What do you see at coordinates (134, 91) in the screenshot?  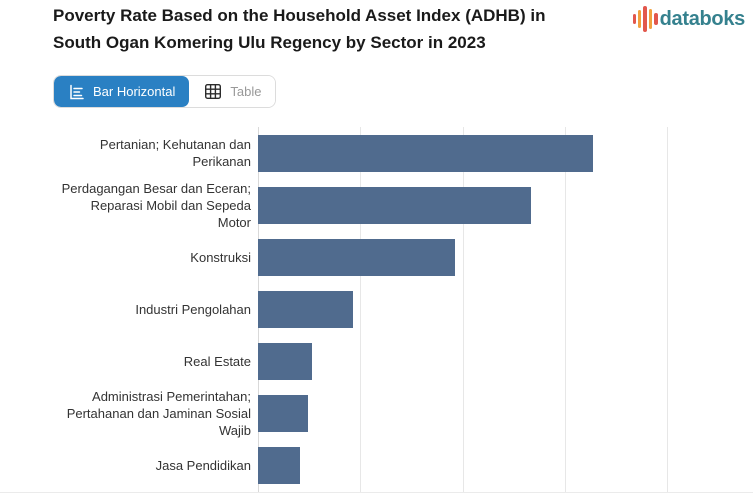 I see `bar-horizontal-label: Bar Horizontal` at bounding box center [134, 91].